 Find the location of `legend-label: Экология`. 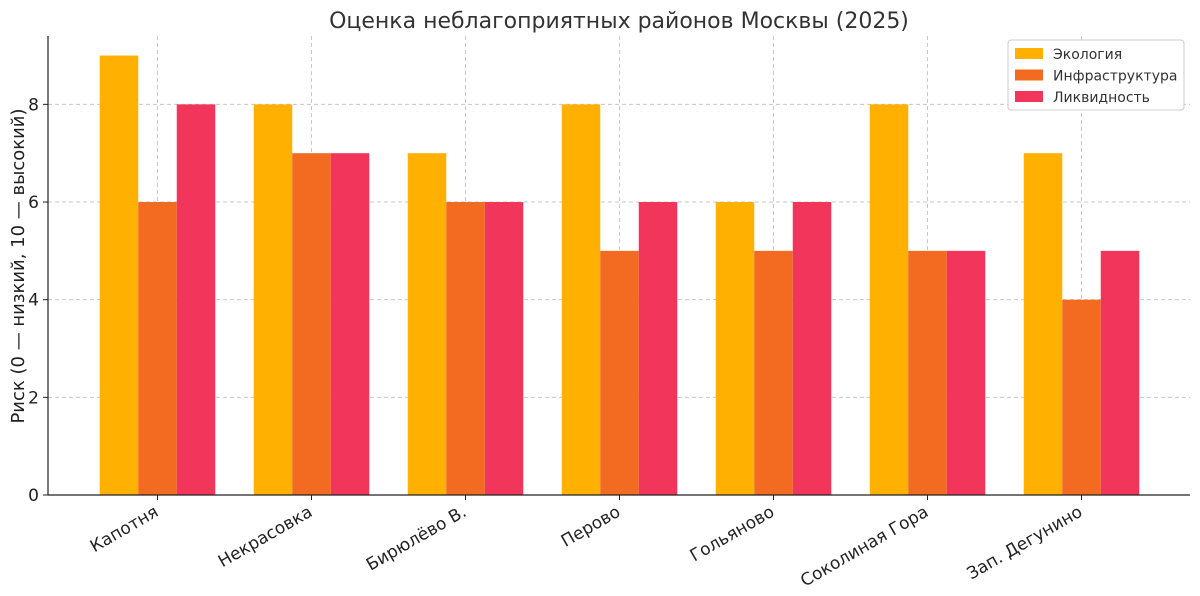

legend-label: Экология is located at coordinates (1087, 55).